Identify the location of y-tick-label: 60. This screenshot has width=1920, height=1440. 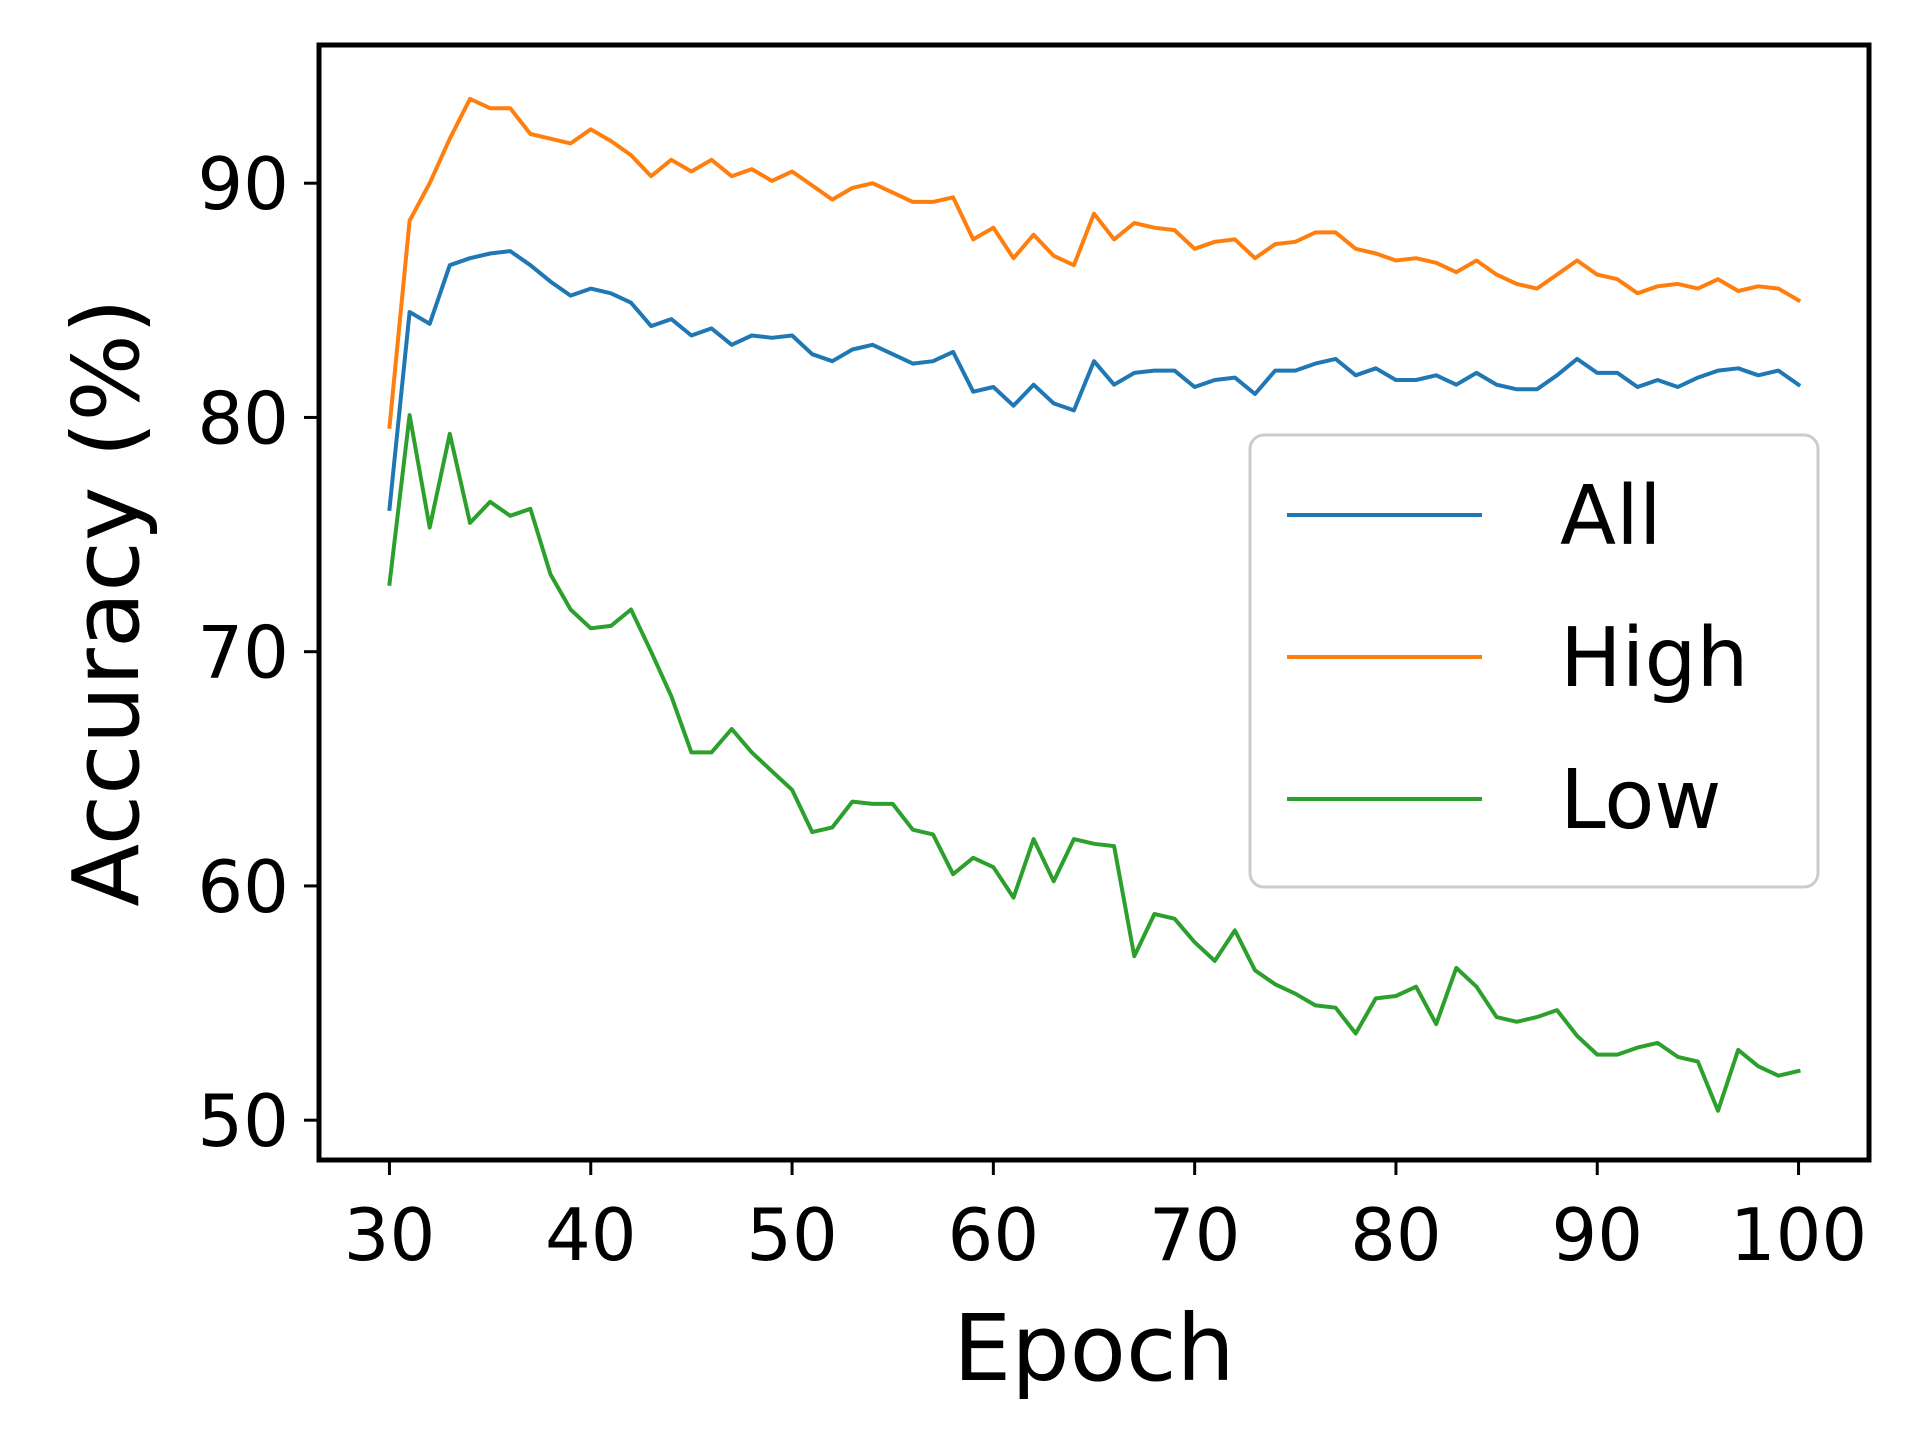
(243, 887).